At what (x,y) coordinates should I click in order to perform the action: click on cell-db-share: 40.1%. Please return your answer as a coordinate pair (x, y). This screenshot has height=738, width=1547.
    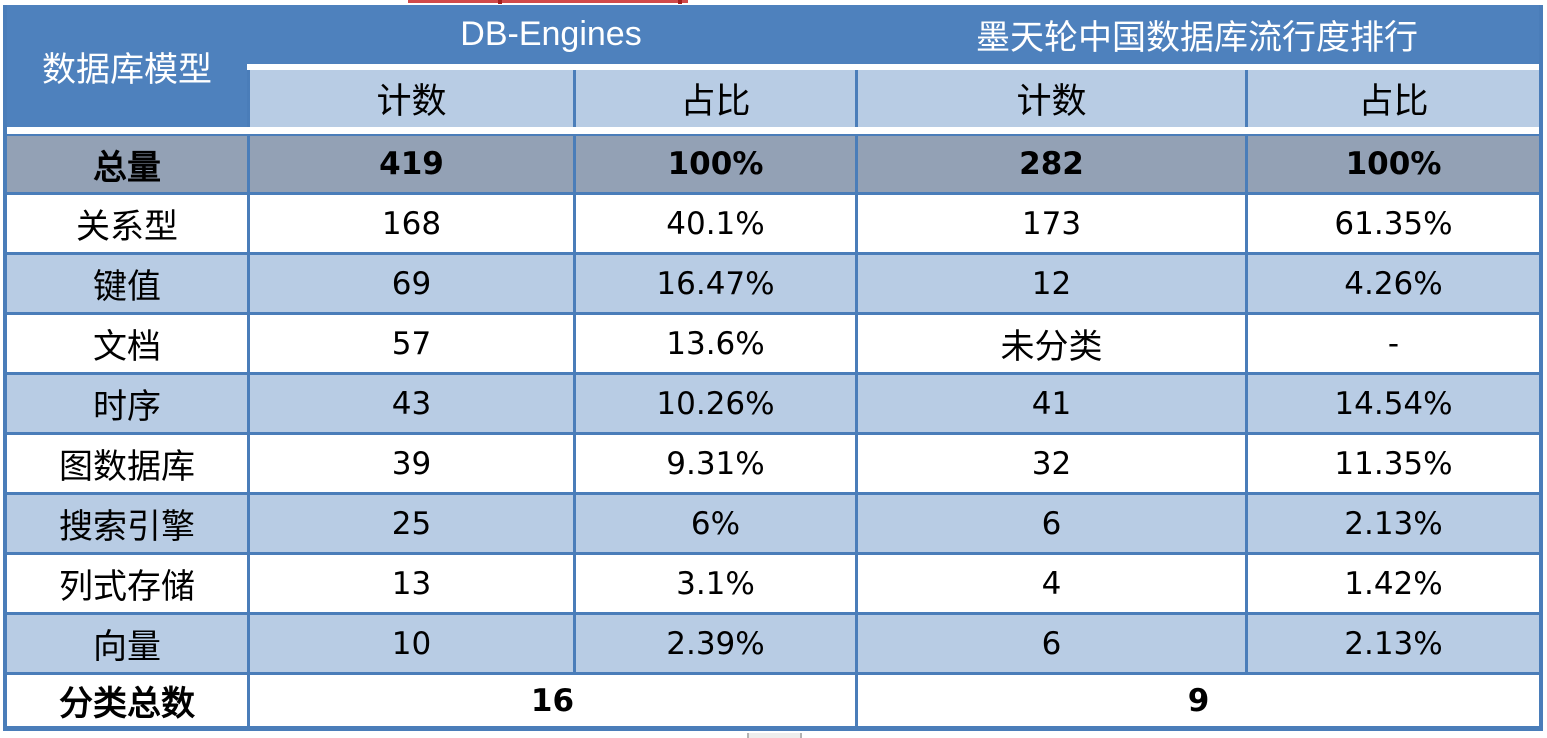
    Looking at the image, I should click on (714, 223).